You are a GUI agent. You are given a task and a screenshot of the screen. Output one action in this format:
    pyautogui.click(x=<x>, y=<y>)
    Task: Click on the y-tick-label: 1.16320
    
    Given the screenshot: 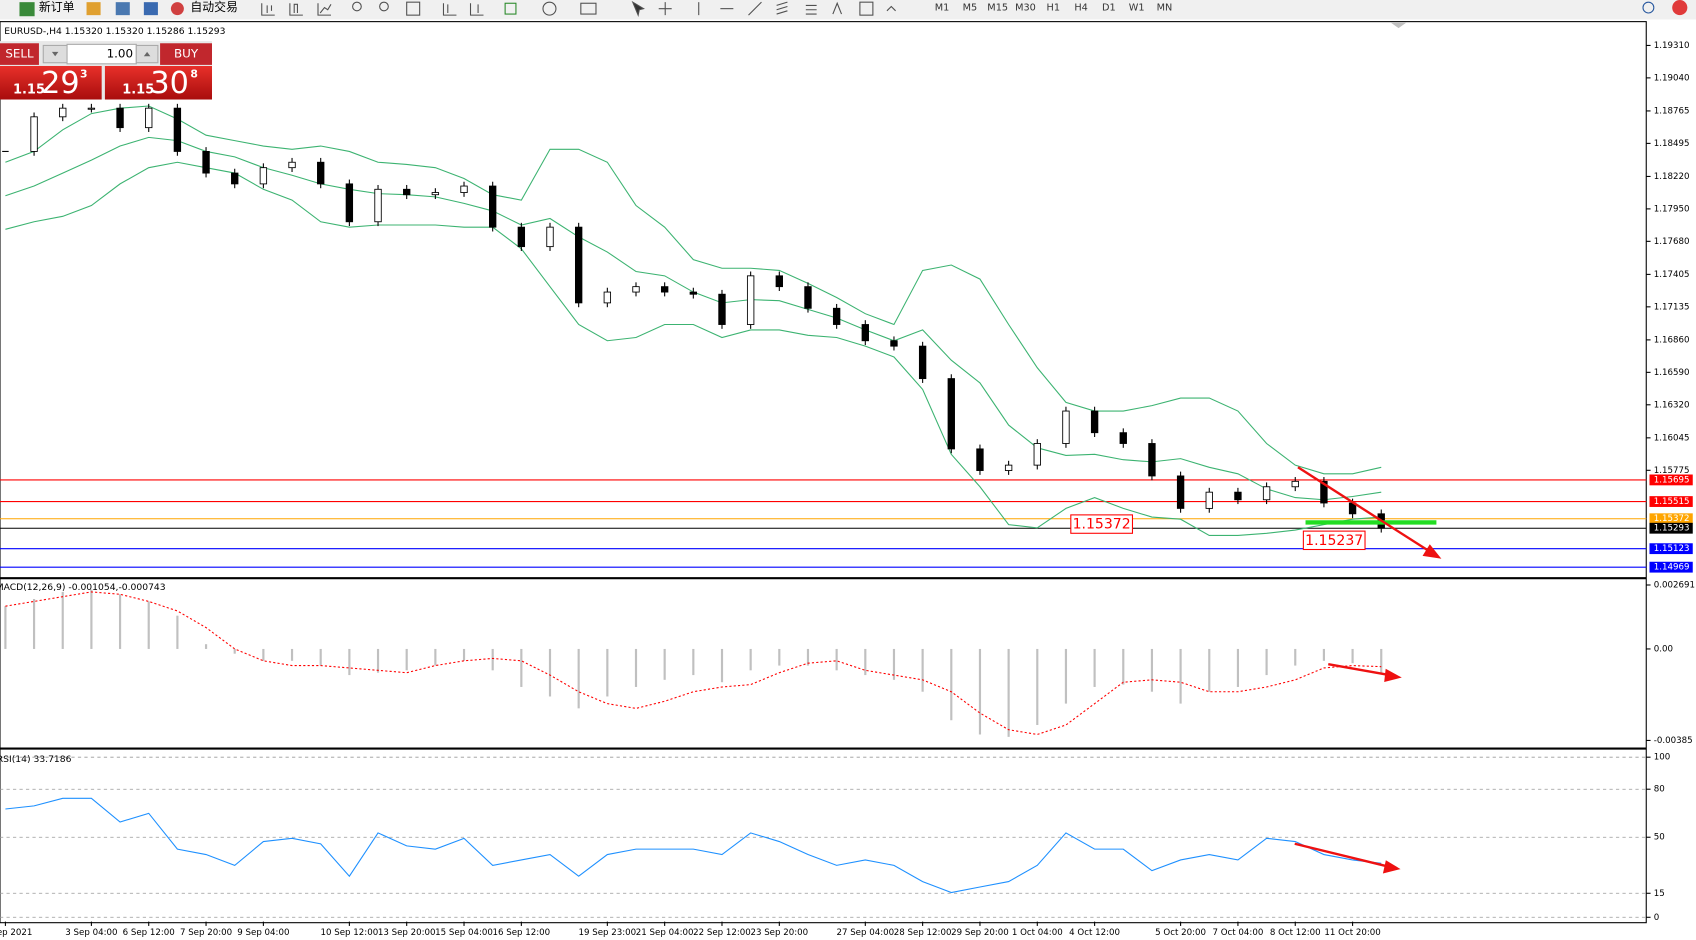 What is the action you would take?
    pyautogui.click(x=1672, y=405)
    